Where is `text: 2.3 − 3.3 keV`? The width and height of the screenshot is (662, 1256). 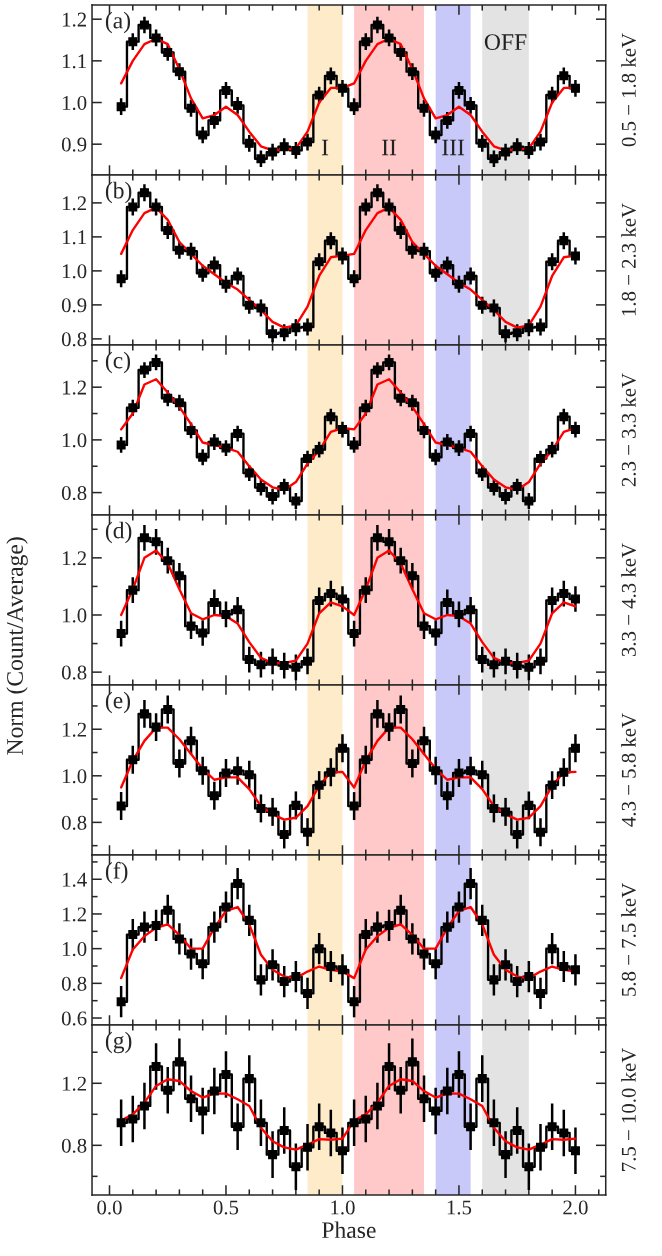 text: 2.3 − 3.3 keV is located at coordinates (628, 430).